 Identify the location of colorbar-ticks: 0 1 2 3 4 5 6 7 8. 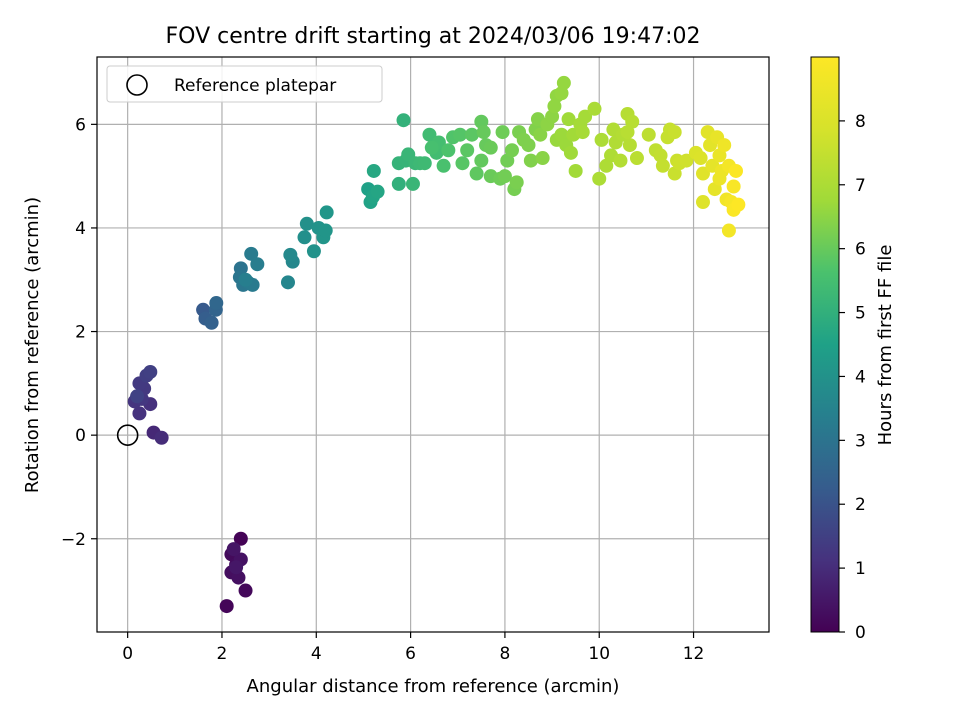
(852, 377).